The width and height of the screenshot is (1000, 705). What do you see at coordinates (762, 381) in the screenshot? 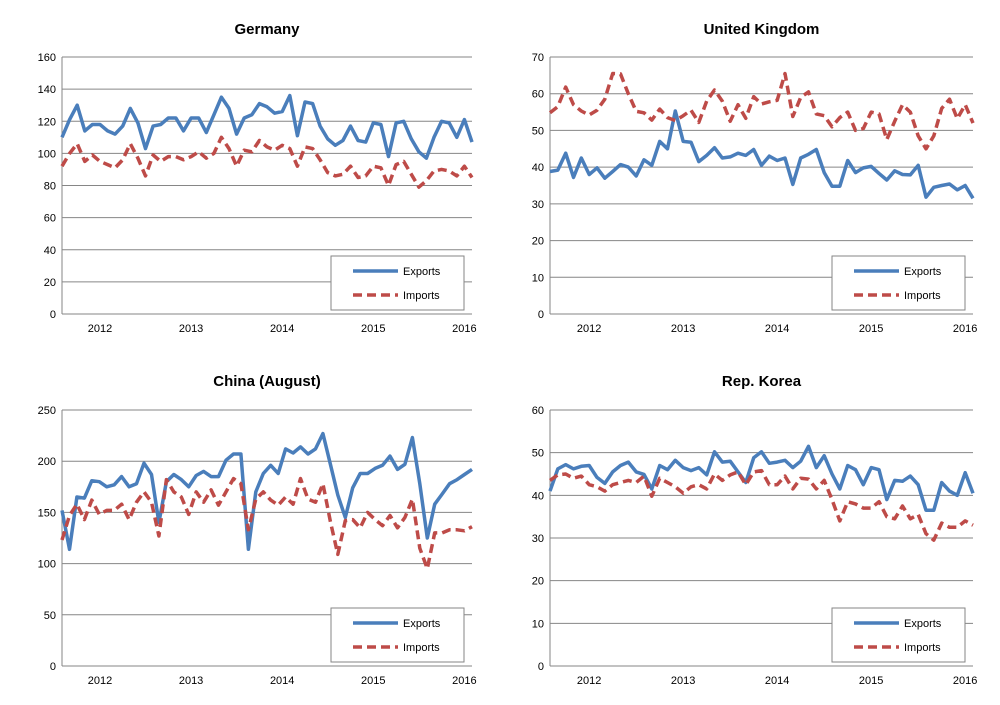
I see `chart-title: Rep. Korea` at bounding box center [762, 381].